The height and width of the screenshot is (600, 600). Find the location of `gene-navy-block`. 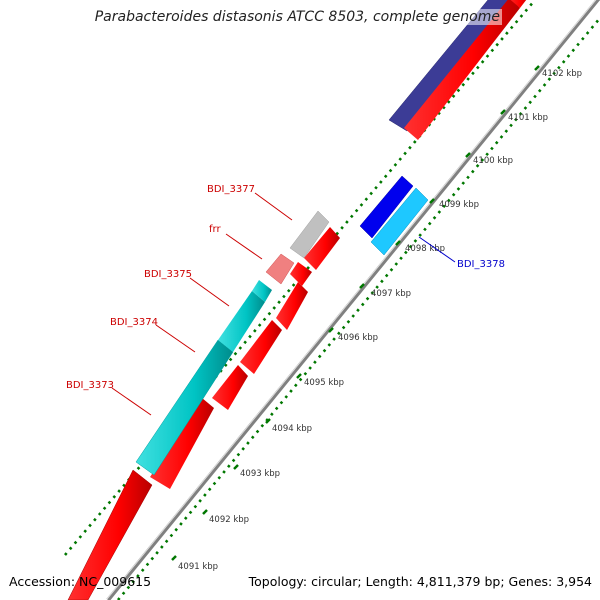

gene-navy-block is located at coordinates (448, 66).